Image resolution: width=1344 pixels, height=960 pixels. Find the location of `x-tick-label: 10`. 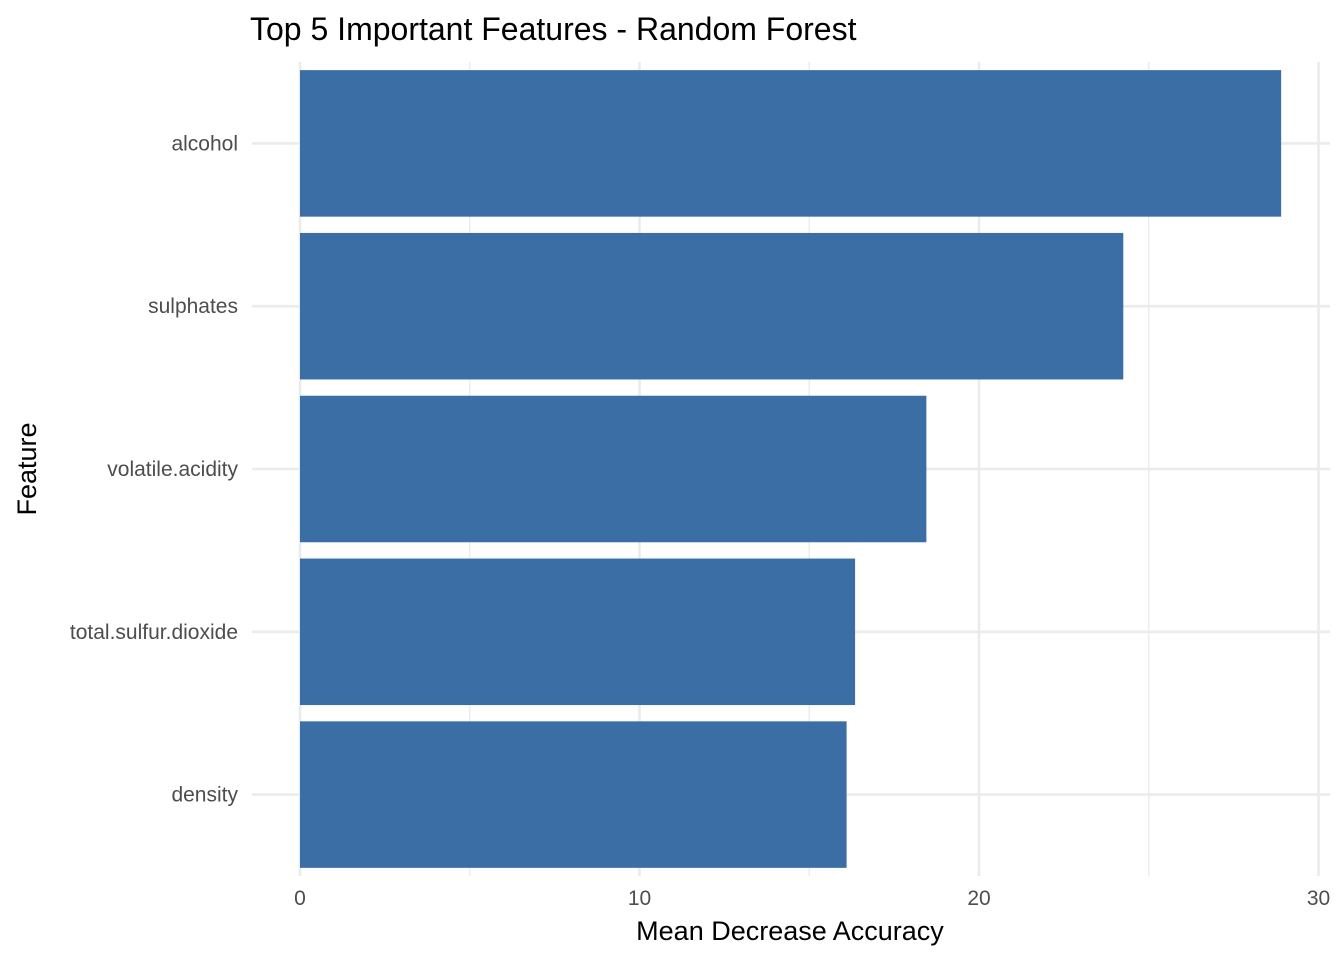

x-tick-label: 10 is located at coordinates (639, 898).